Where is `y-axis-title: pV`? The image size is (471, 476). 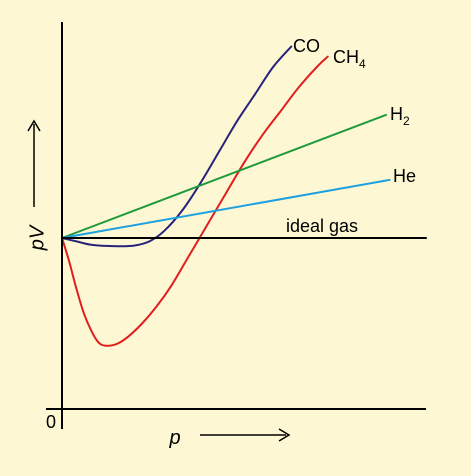 y-axis-title: pV is located at coordinates (37, 237).